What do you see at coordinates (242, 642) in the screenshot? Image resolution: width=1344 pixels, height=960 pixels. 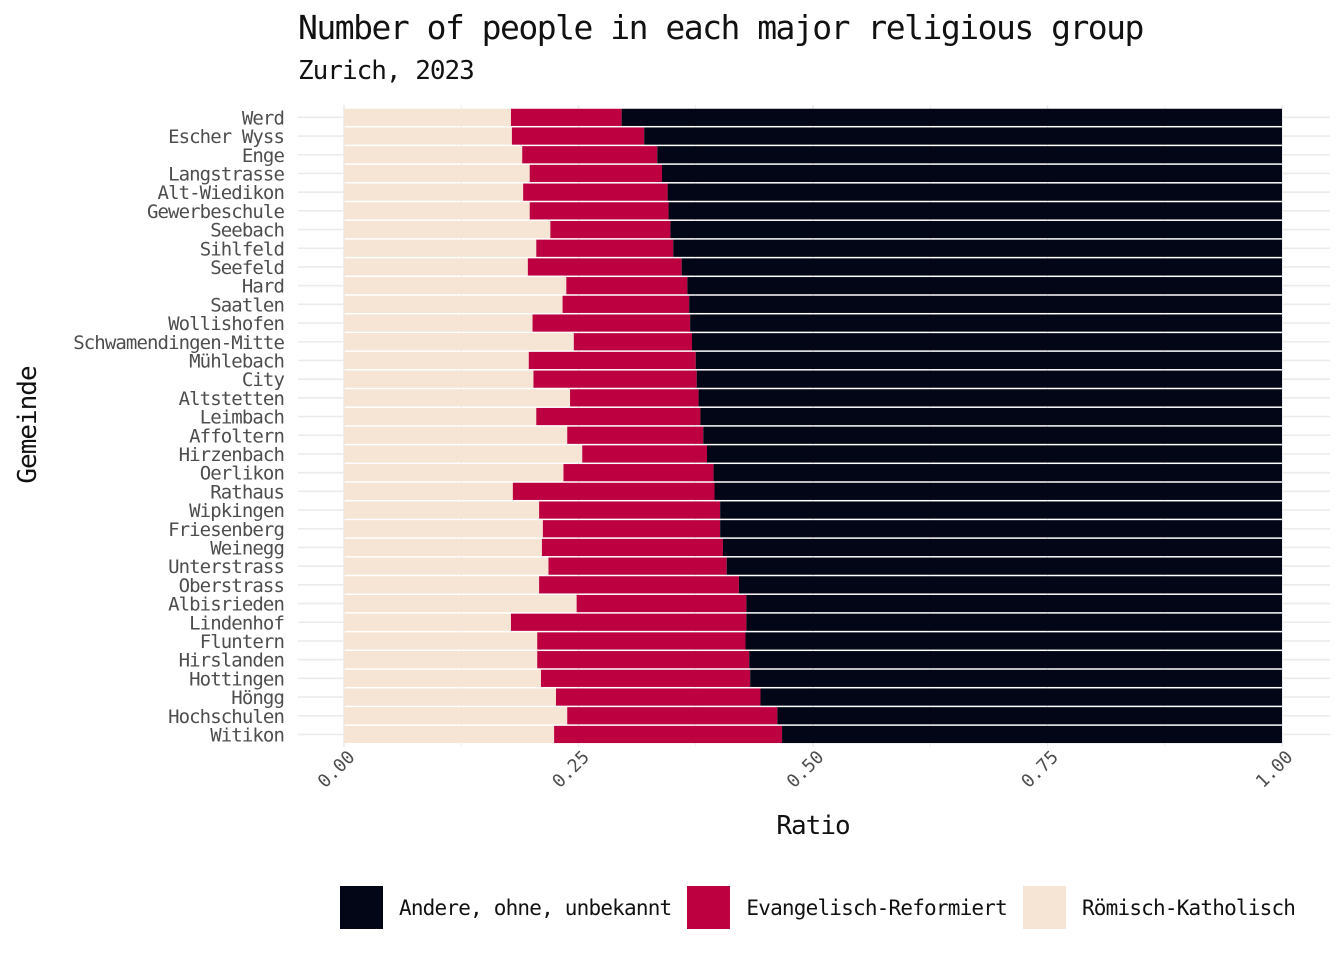 I see `y-tick-label: Fluntern` at bounding box center [242, 642].